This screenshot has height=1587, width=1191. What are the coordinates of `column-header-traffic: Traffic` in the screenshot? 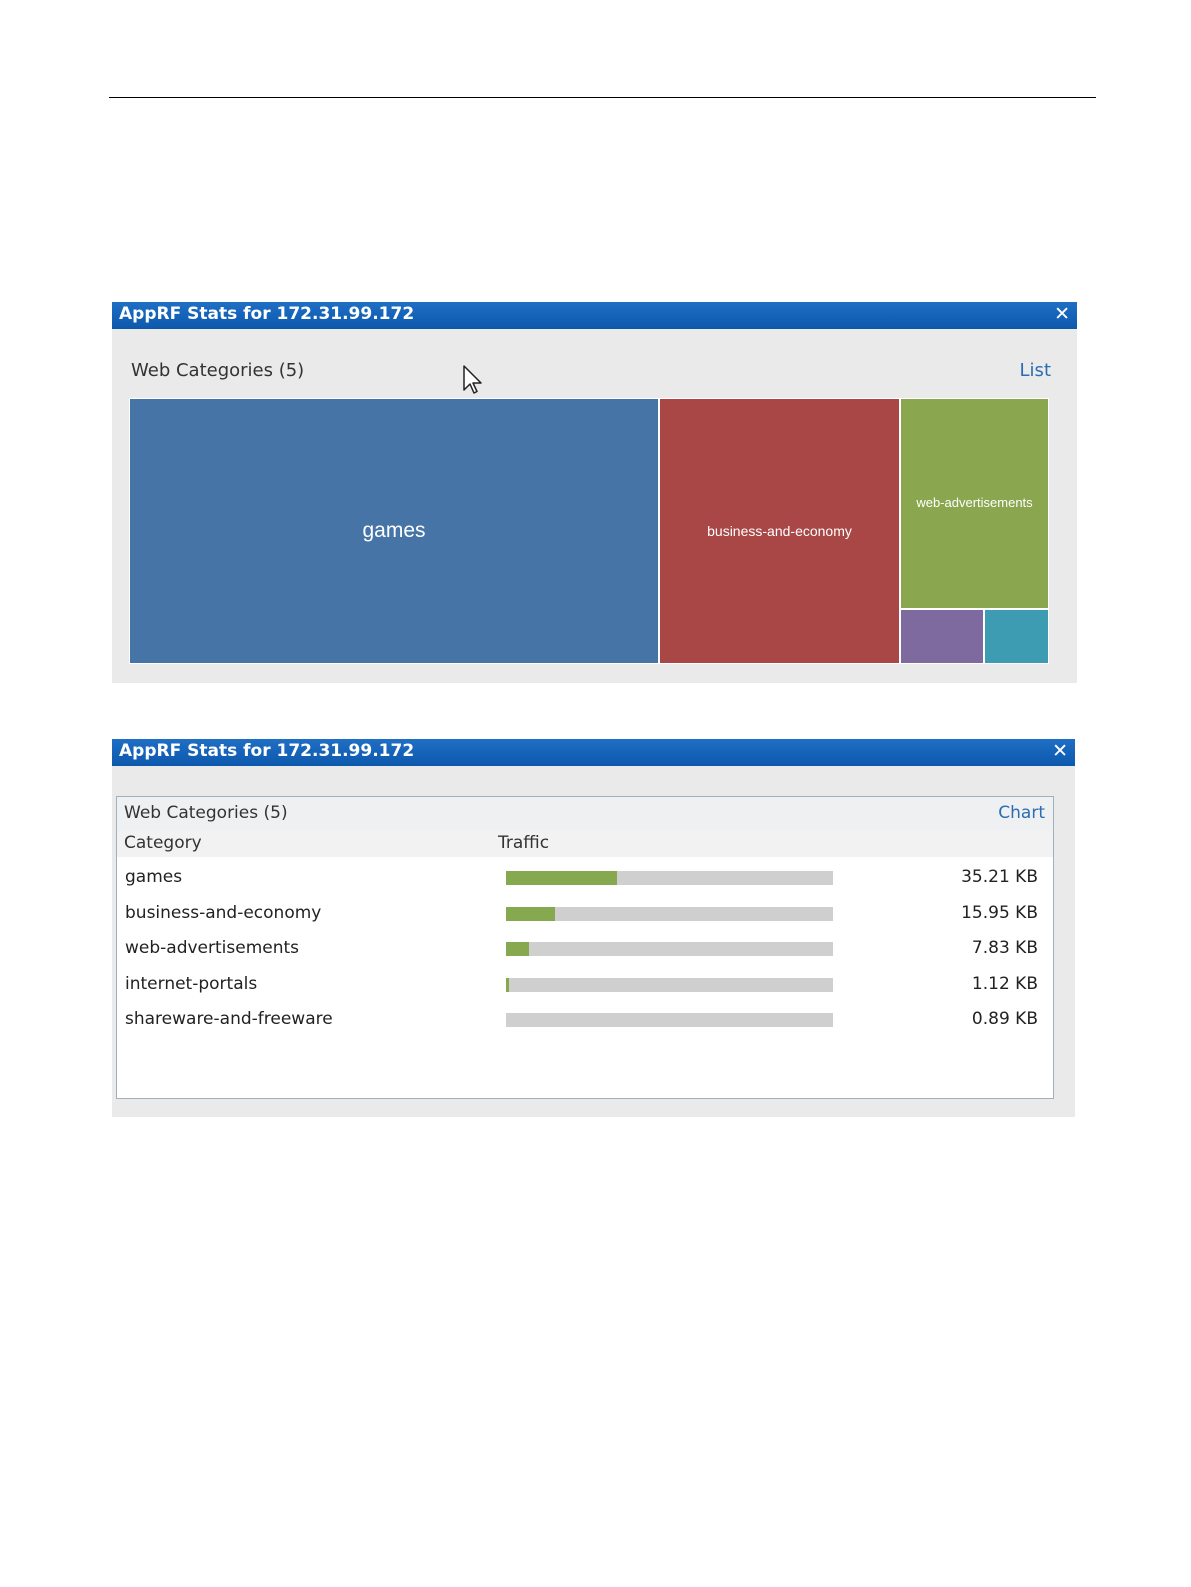 It's located at (524, 843).